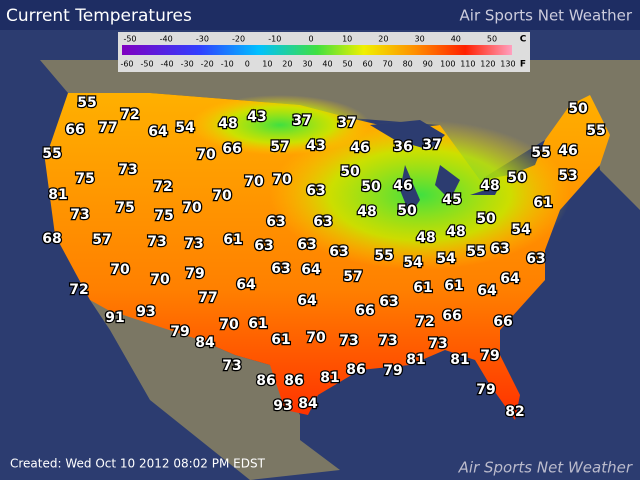 Image resolution: width=640 pixels, height=480 pixels. Describe the element at coordinates (207, 298) in the screenshot. I see `temperature: 77` at that location.